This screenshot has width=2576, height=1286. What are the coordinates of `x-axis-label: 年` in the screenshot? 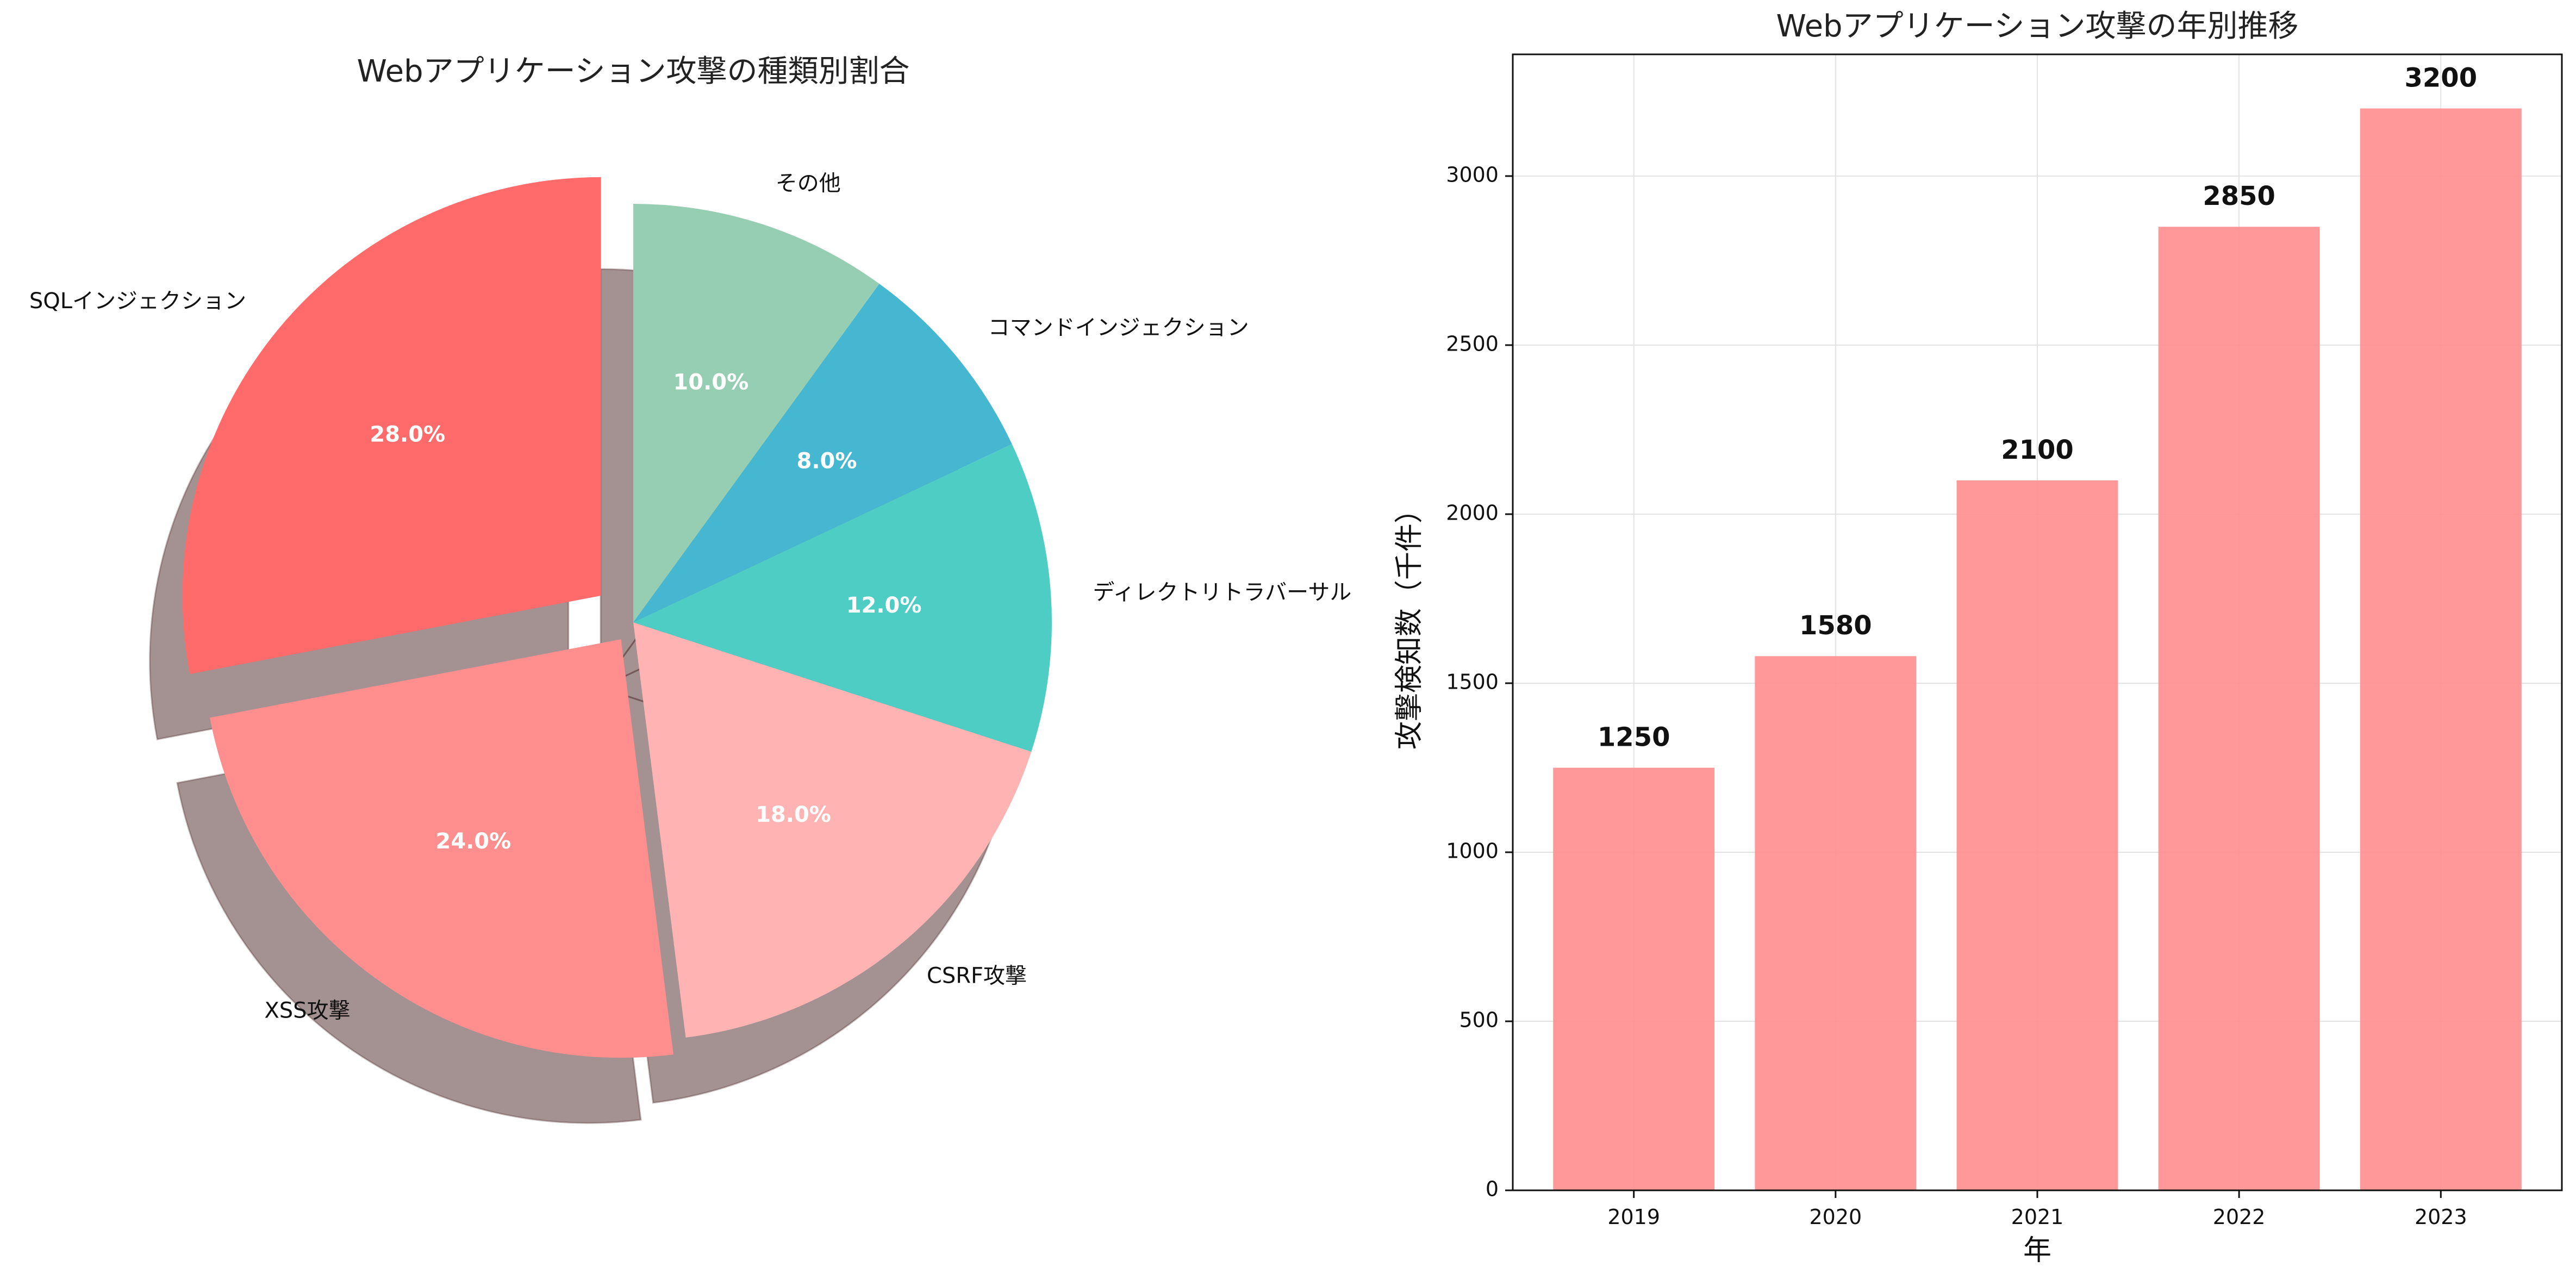 It's located at (2037, 1250).